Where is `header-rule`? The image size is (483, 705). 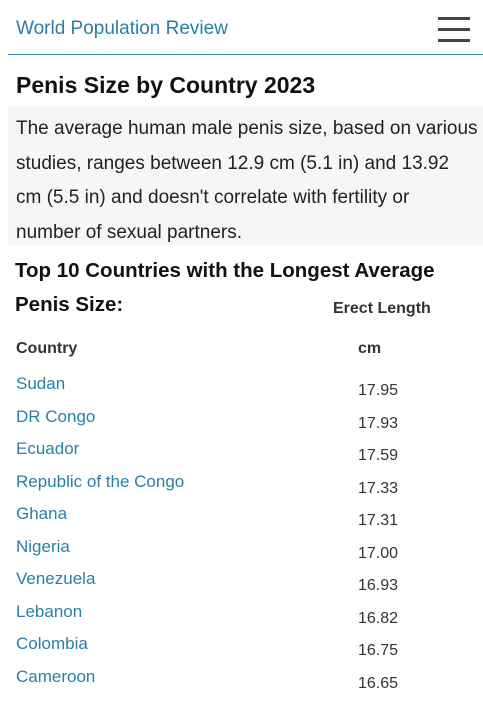
header-rule is located at coordinates (245, 54).